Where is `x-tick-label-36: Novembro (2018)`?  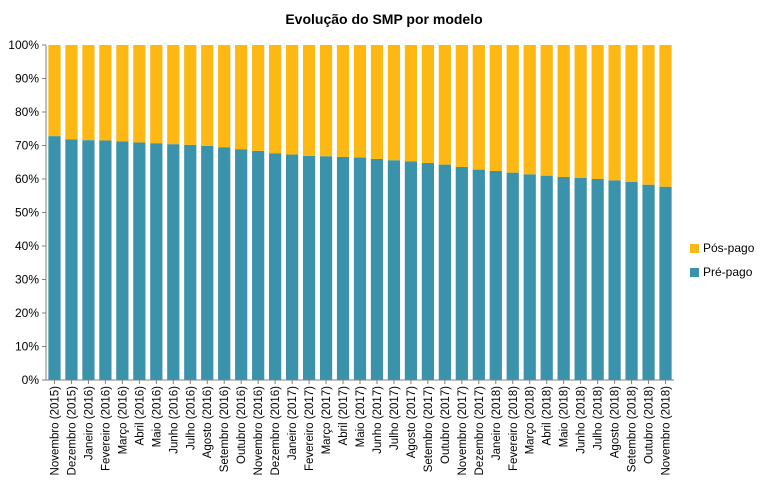 x-tick-label-36: Novembro (2018) is located at coordinates (667, 431).